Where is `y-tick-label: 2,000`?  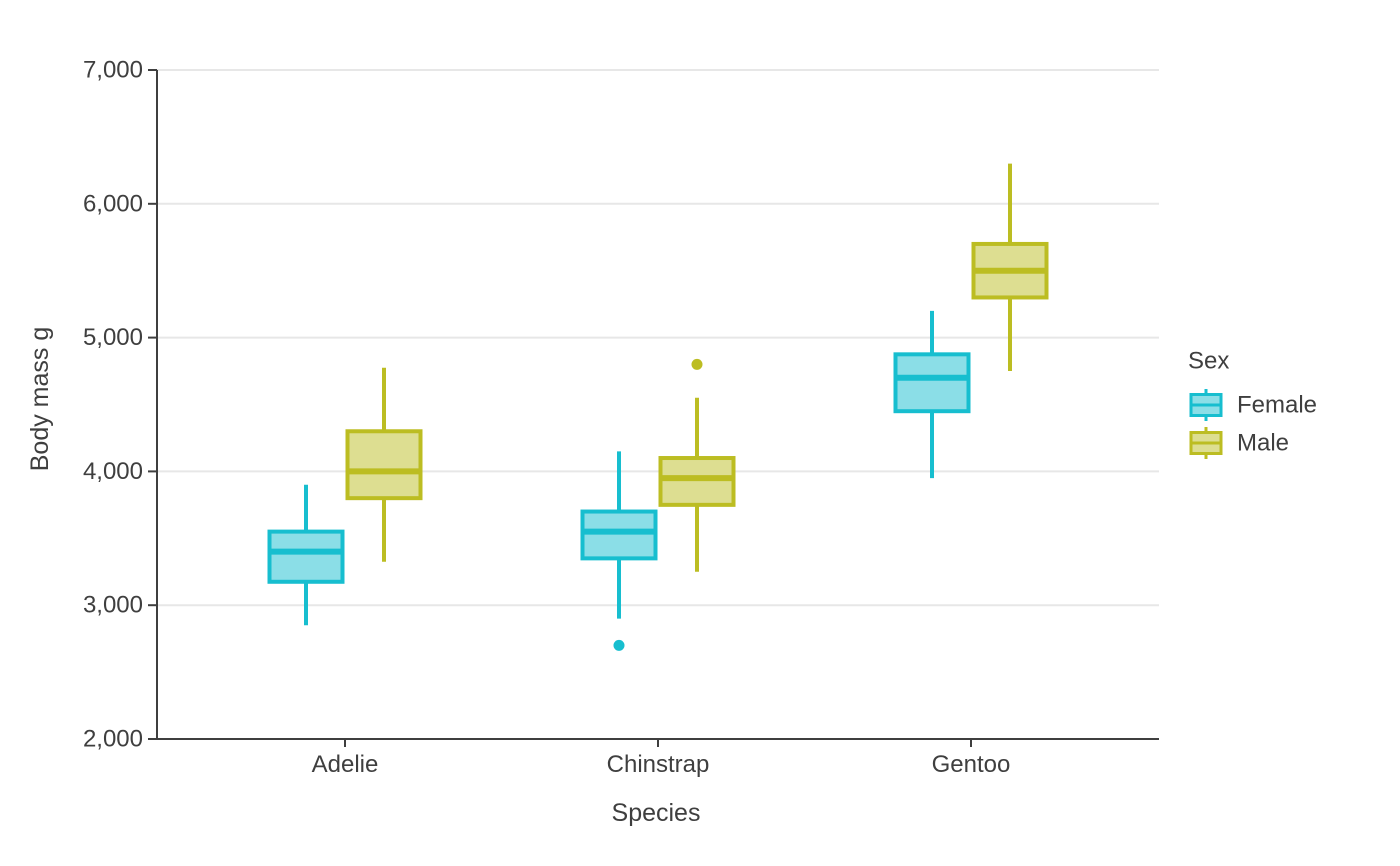
y-tick-label: 2,000 is located at coordinates (113, 739).